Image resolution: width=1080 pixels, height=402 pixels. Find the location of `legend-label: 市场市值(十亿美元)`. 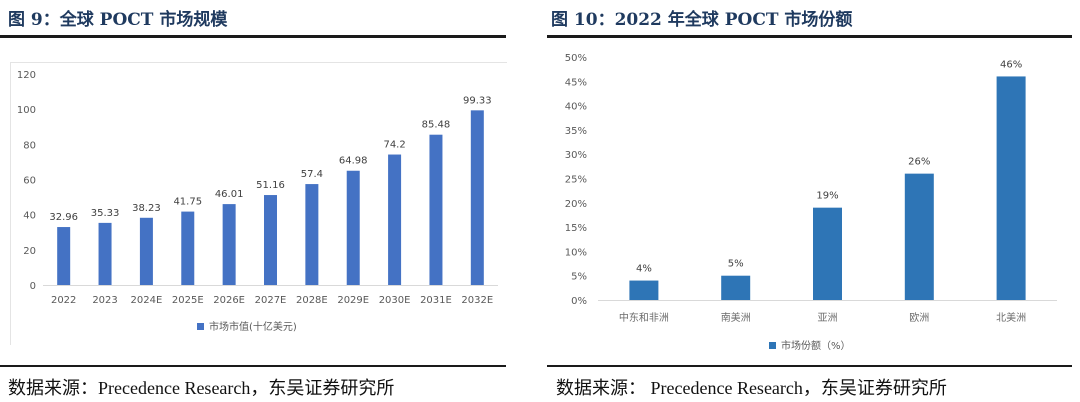

legend-label: 市场市值(十亿美元) is located at coordinates (253, 326).